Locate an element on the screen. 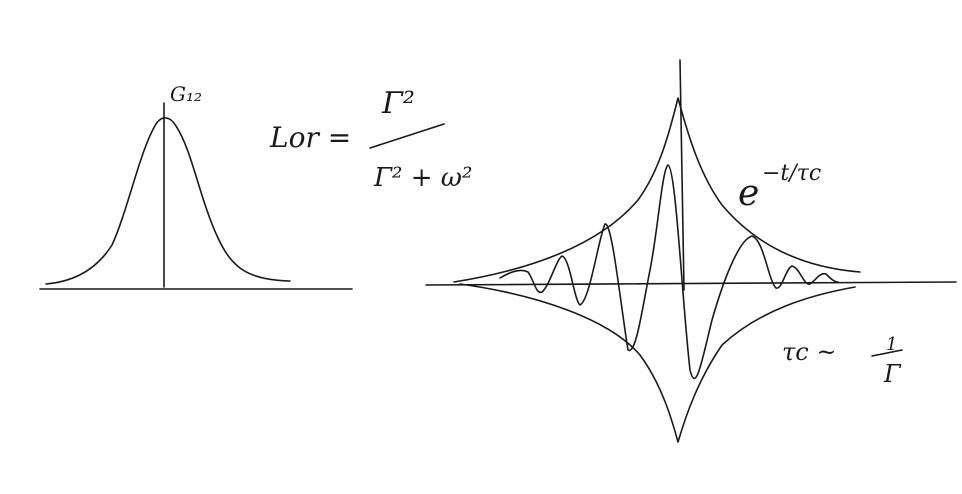 The height and width of the screenshot is (494, 962). formula-lhs: Lor = is located at coordinates (310, 137).